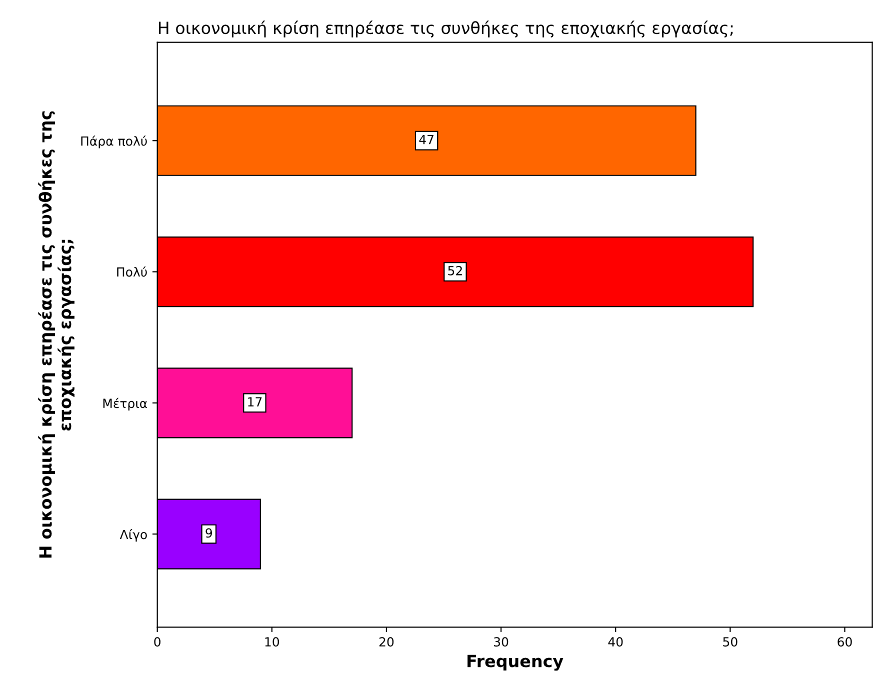 The width and height of the screenshot is (874, 693). Describe the element at coordinates (730, 642) in the screenshot. I see `x-tick-label: 50` at that location.